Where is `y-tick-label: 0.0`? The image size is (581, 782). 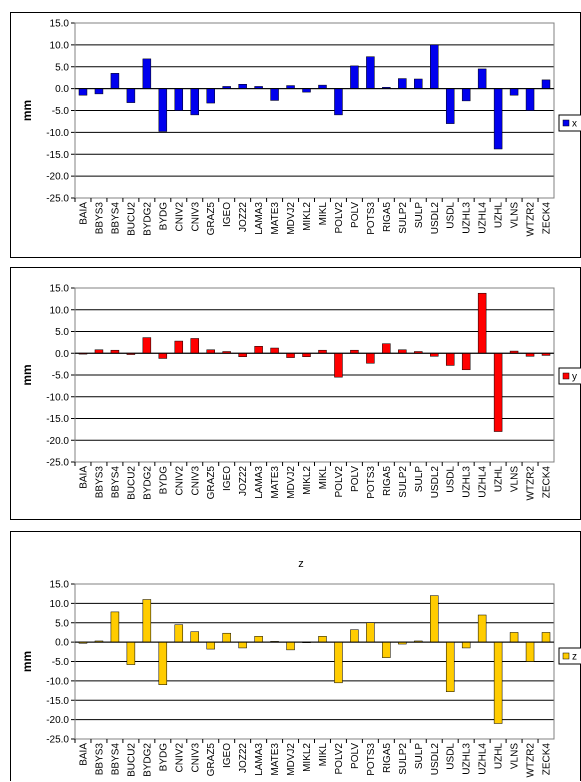 y-tick-label: 0.0 is located at coordinates (62, 89).